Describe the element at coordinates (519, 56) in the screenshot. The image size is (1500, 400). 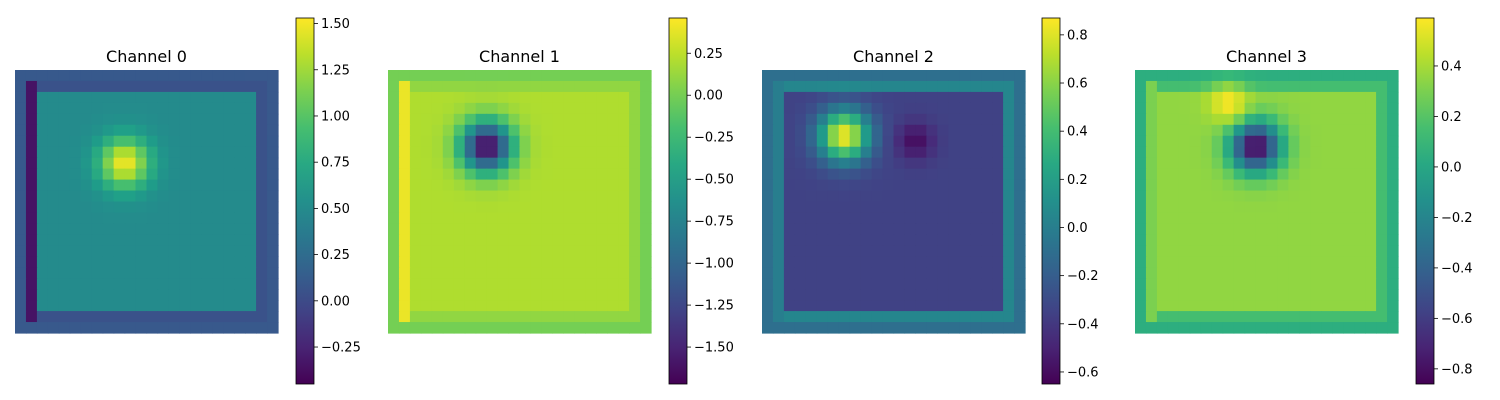
I see `panel-title: Channel 1` at that location.